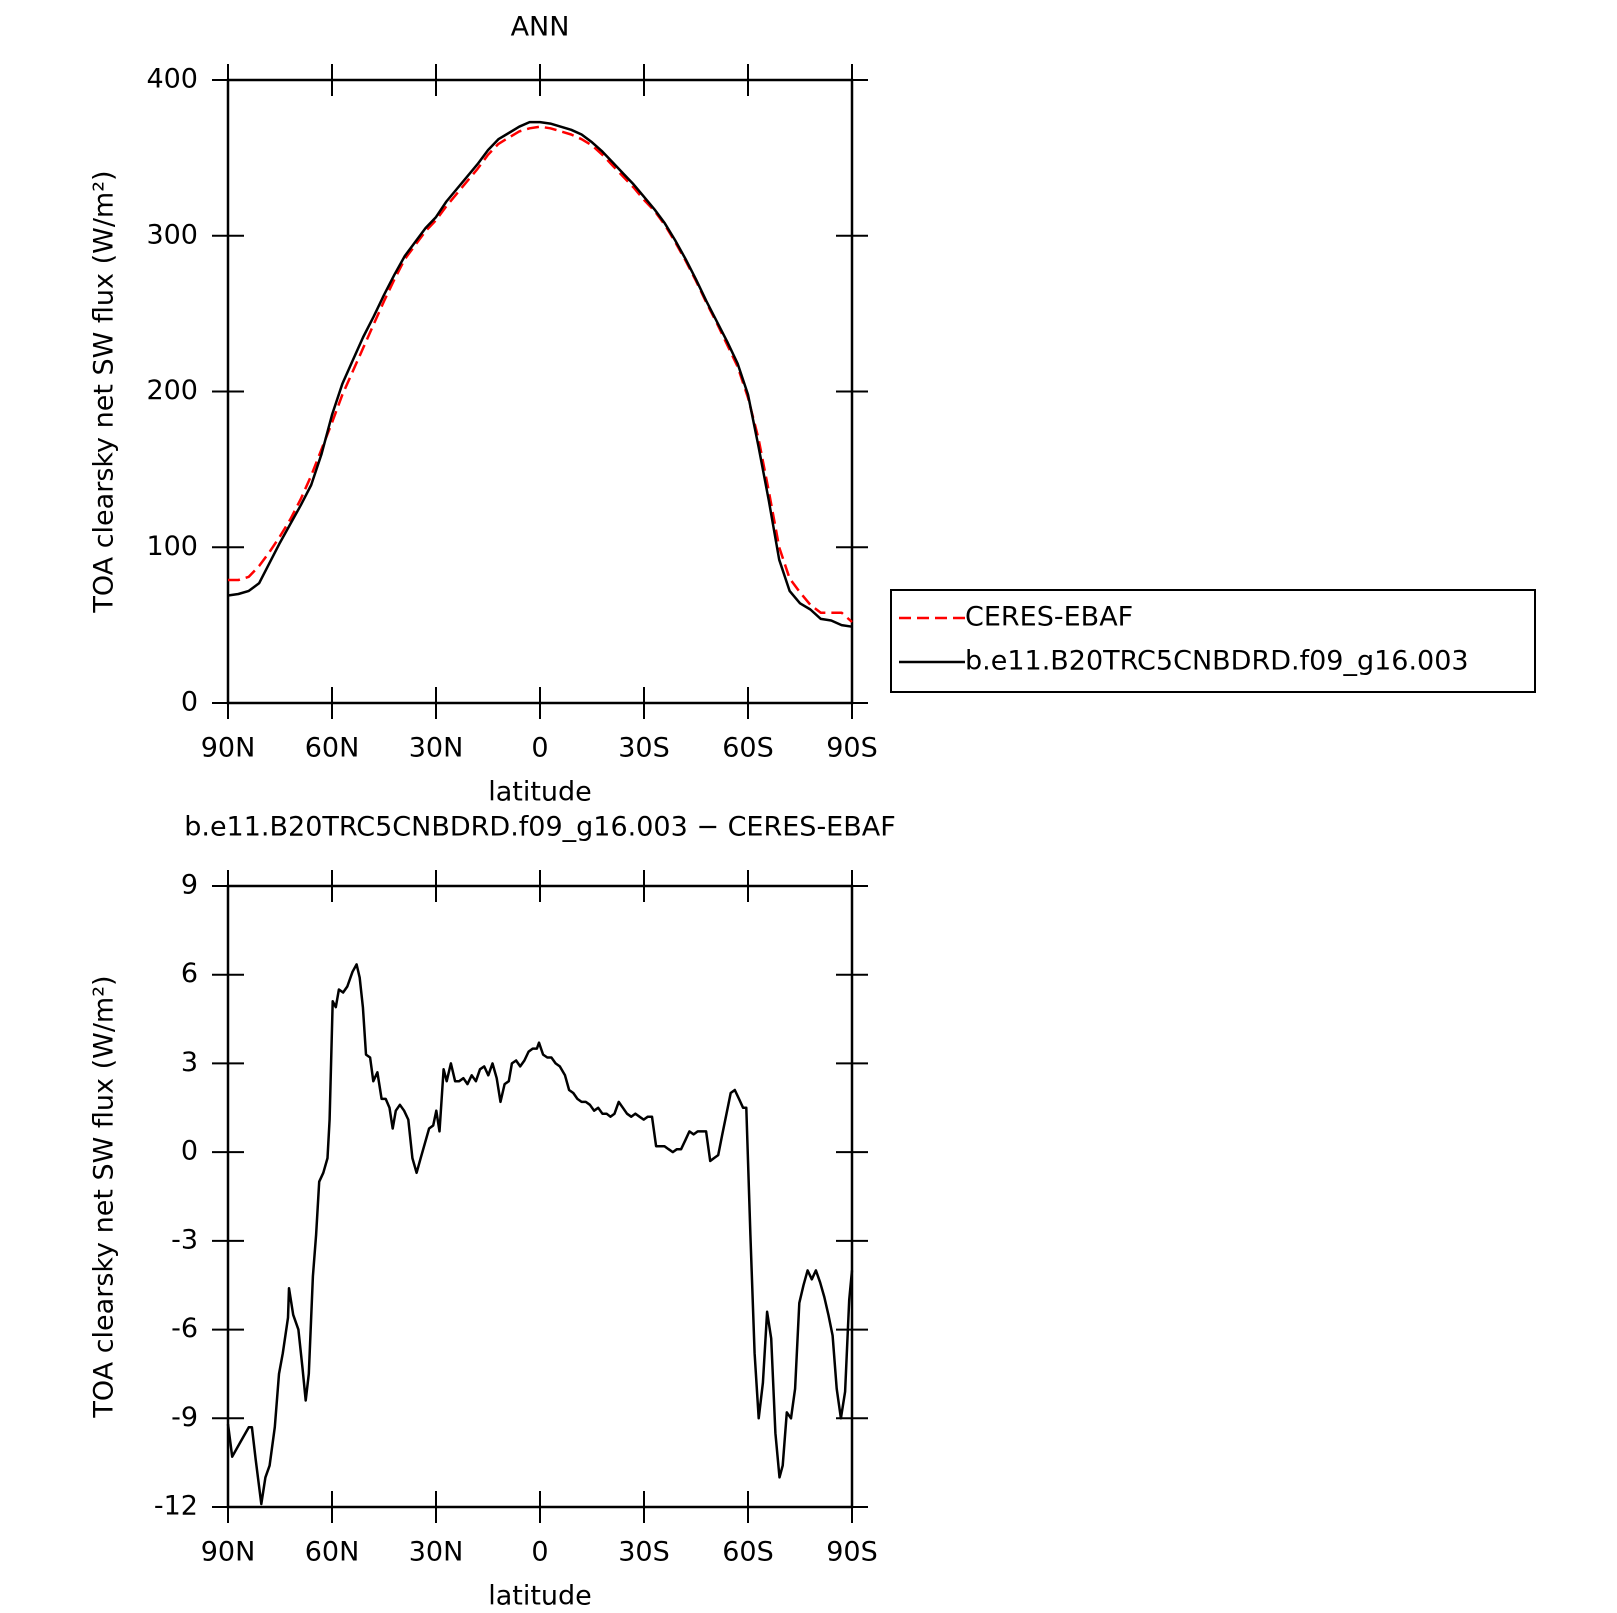 The width and height of the screenshot is (1617, 1613). Describe the element at coordinates (172, 546) in the screenshot. I see `y-tick-label: 100` at that location.